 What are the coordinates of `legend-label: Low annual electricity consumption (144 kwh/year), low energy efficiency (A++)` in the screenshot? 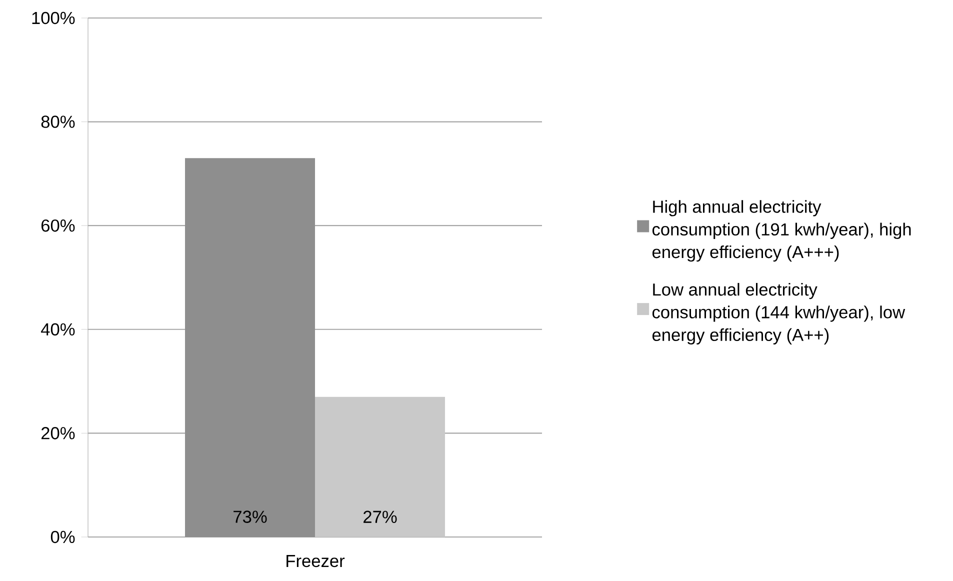 It's located at (779, 313).